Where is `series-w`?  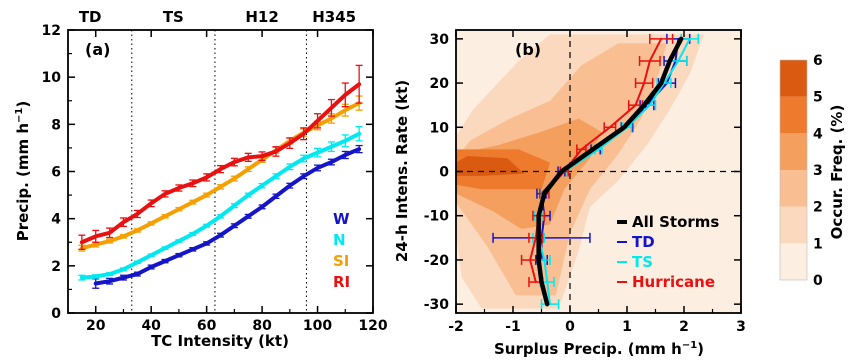
series-w is located at coordinates (227, 216).